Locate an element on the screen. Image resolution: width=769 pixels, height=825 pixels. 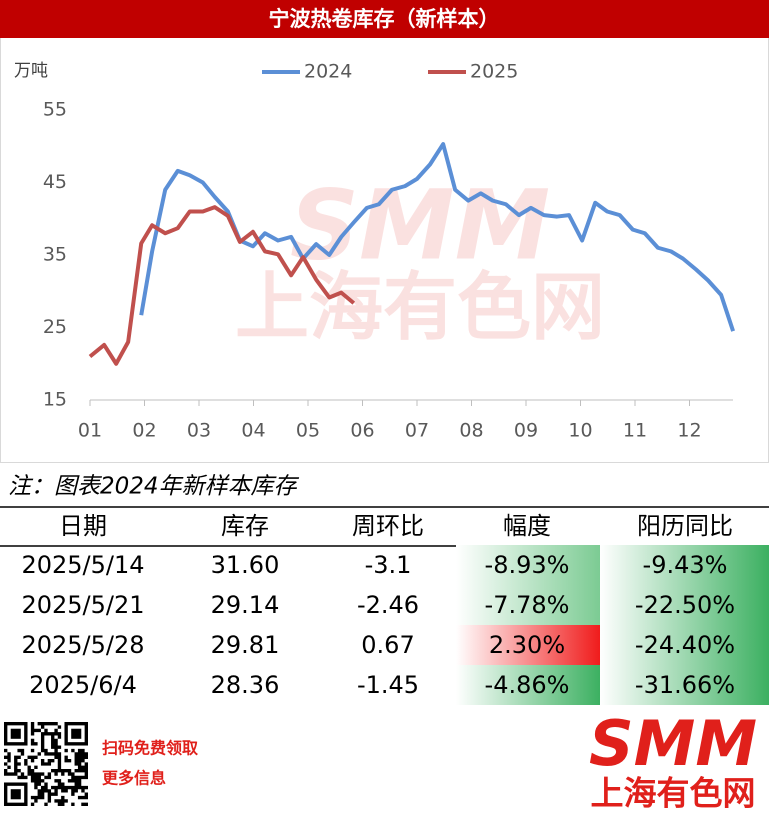
y-unit: 万吨 is located at coordinates (31, 71).